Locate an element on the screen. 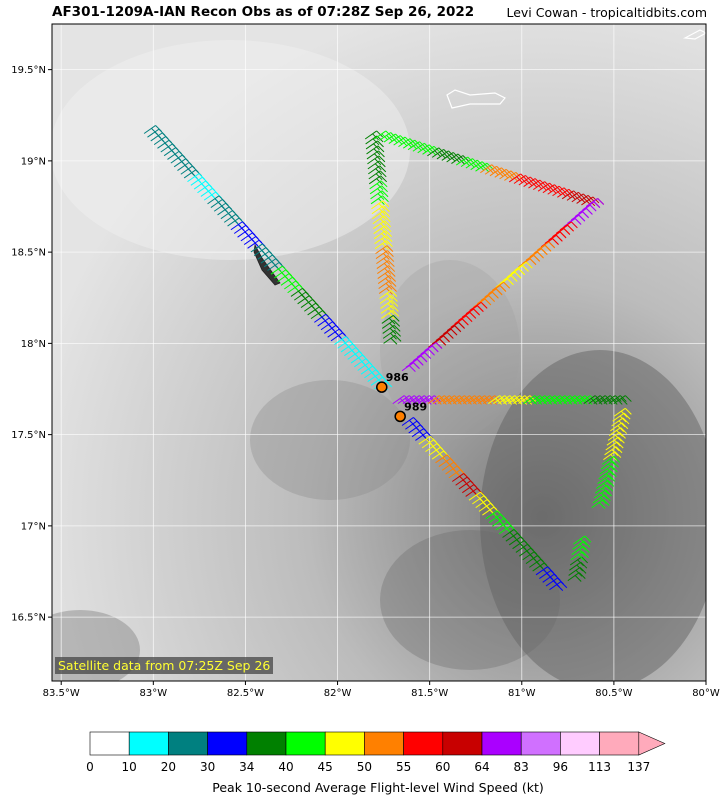 The image size is (721, 800). lon-tick-label: 80°W is located at coordinates (706, 693).